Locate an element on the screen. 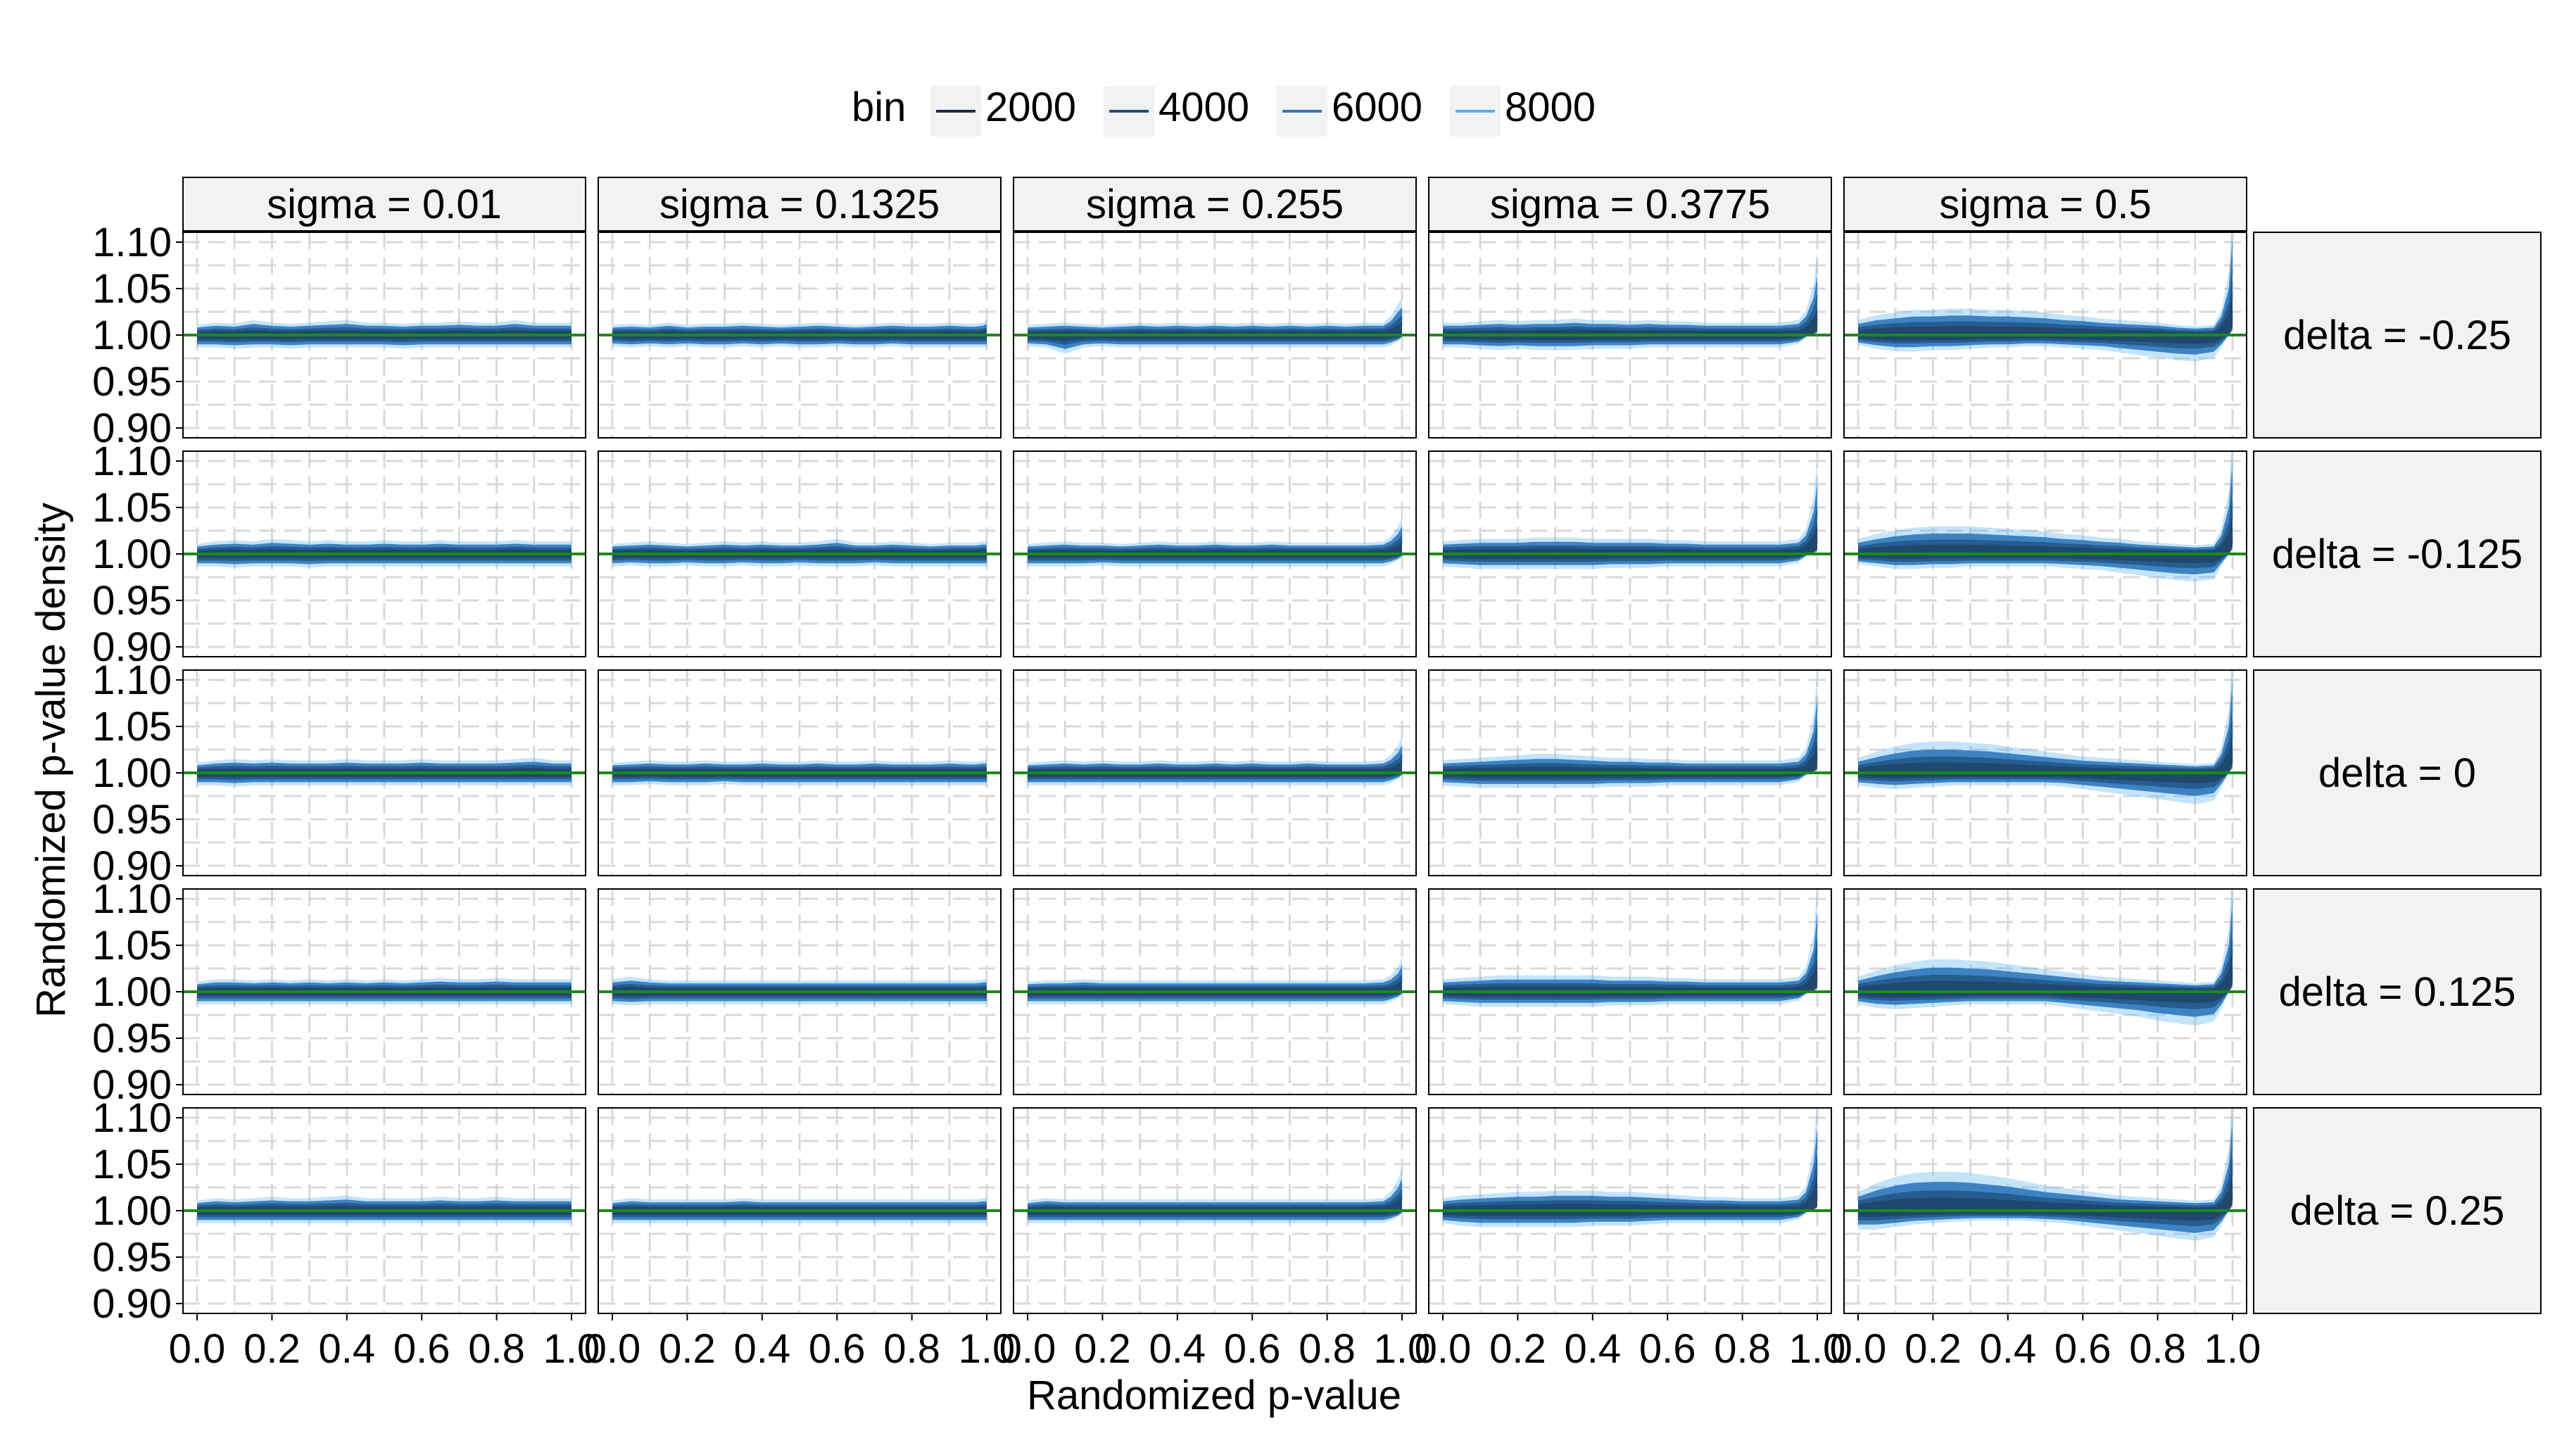  column-strip-label: sigma = 0.1325 is located at coordinates (799, 204).